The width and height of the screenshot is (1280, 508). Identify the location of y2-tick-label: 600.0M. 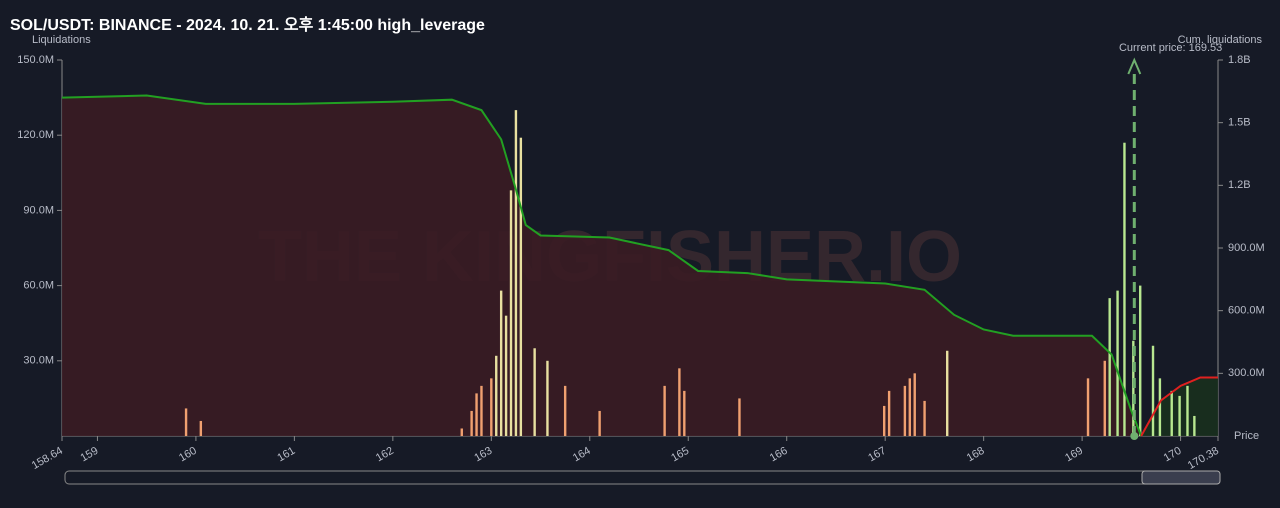
(1246, 311).